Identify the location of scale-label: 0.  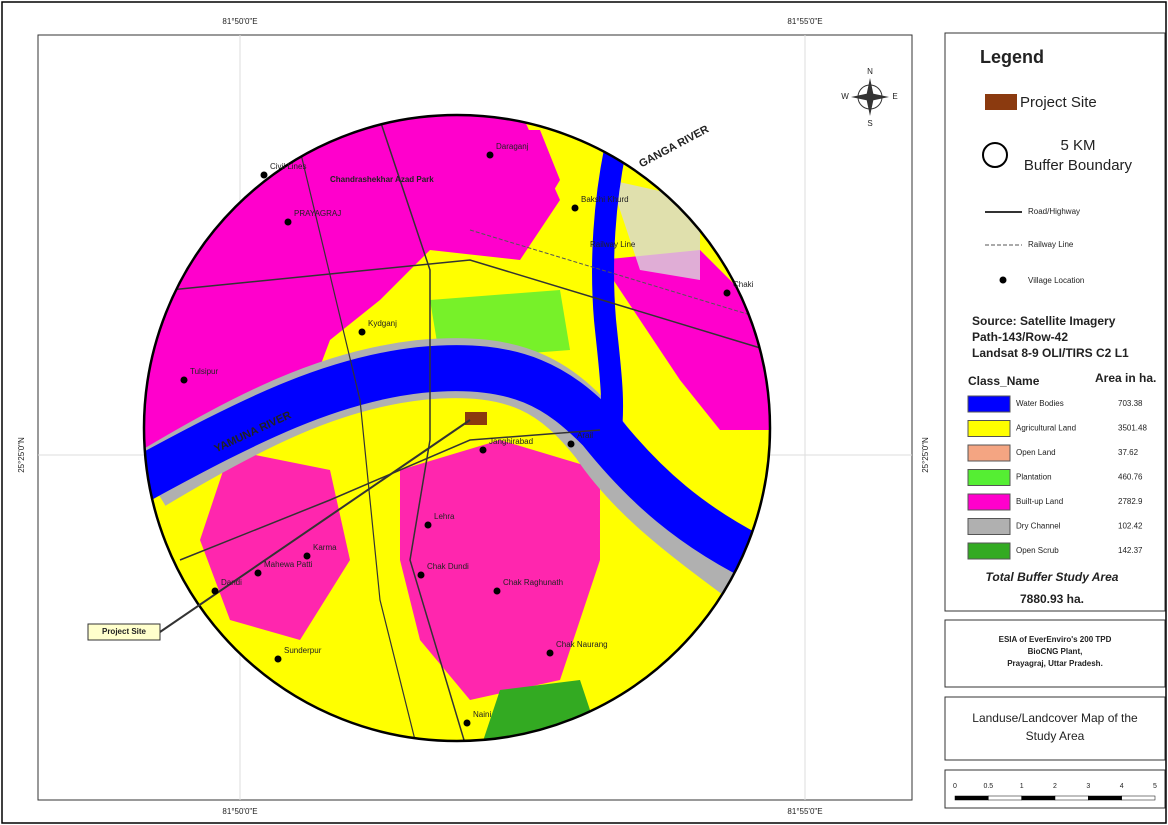
(955, 786).